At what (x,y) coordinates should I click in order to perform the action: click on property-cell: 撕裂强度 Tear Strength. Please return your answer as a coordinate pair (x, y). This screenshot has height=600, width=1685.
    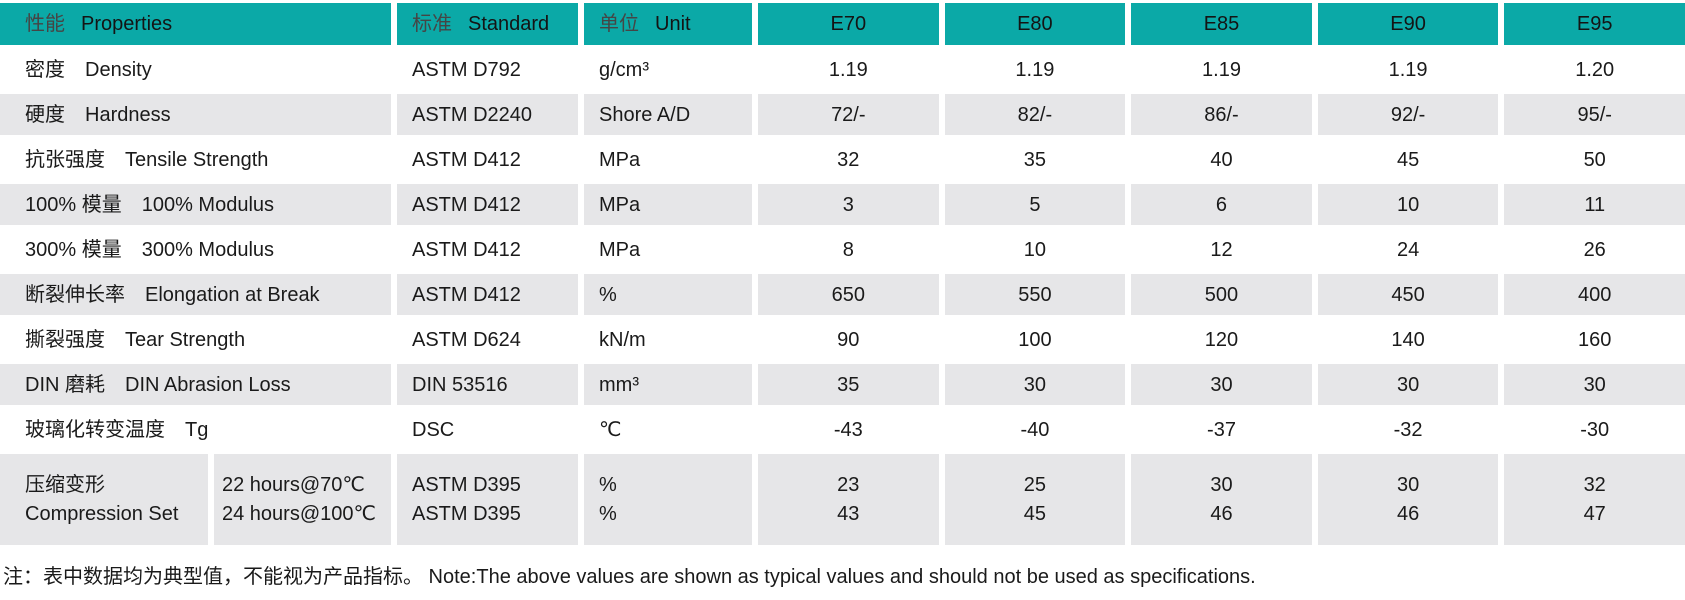
    Looking at the image, I should click on (195, 339).